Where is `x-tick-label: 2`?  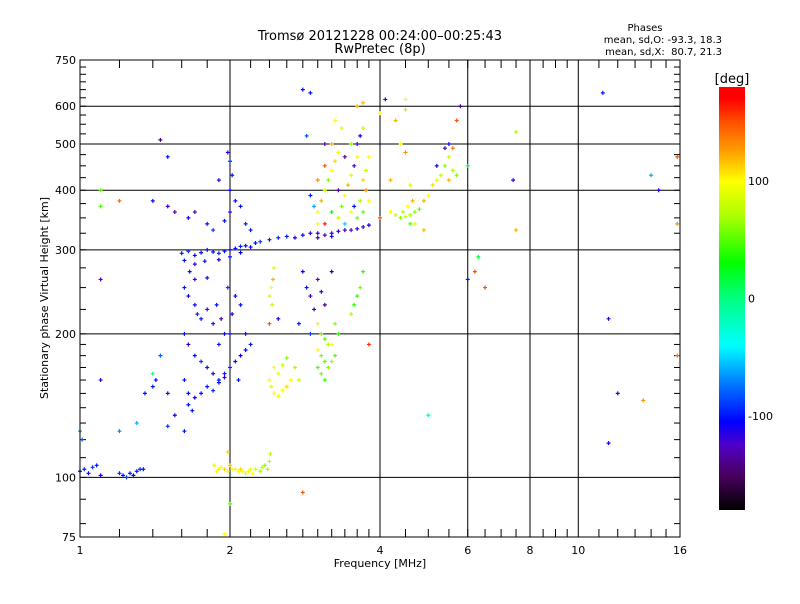 x-tick-label: 2 is located at coordinates (230, 550).